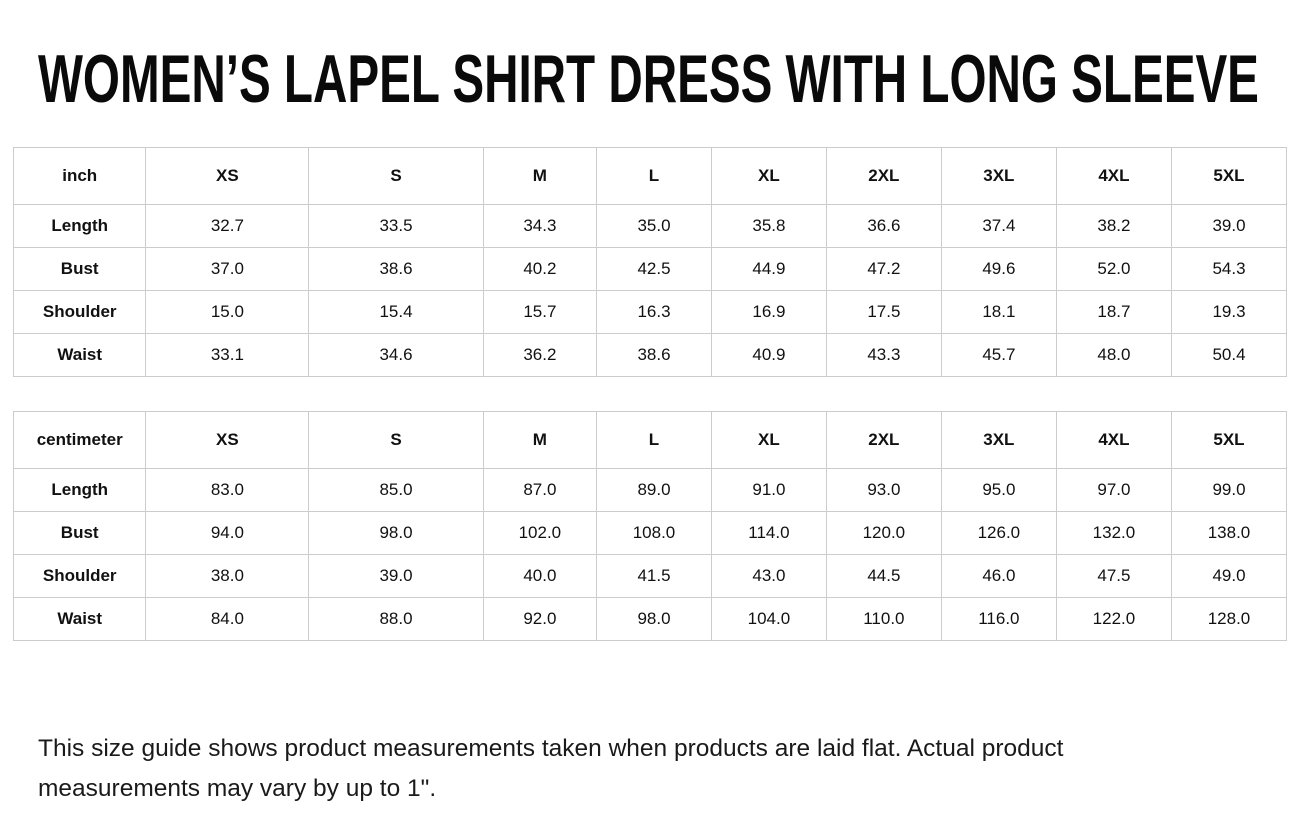  I want to click on measurement-value-cell: 32.7, so click(227, 226).